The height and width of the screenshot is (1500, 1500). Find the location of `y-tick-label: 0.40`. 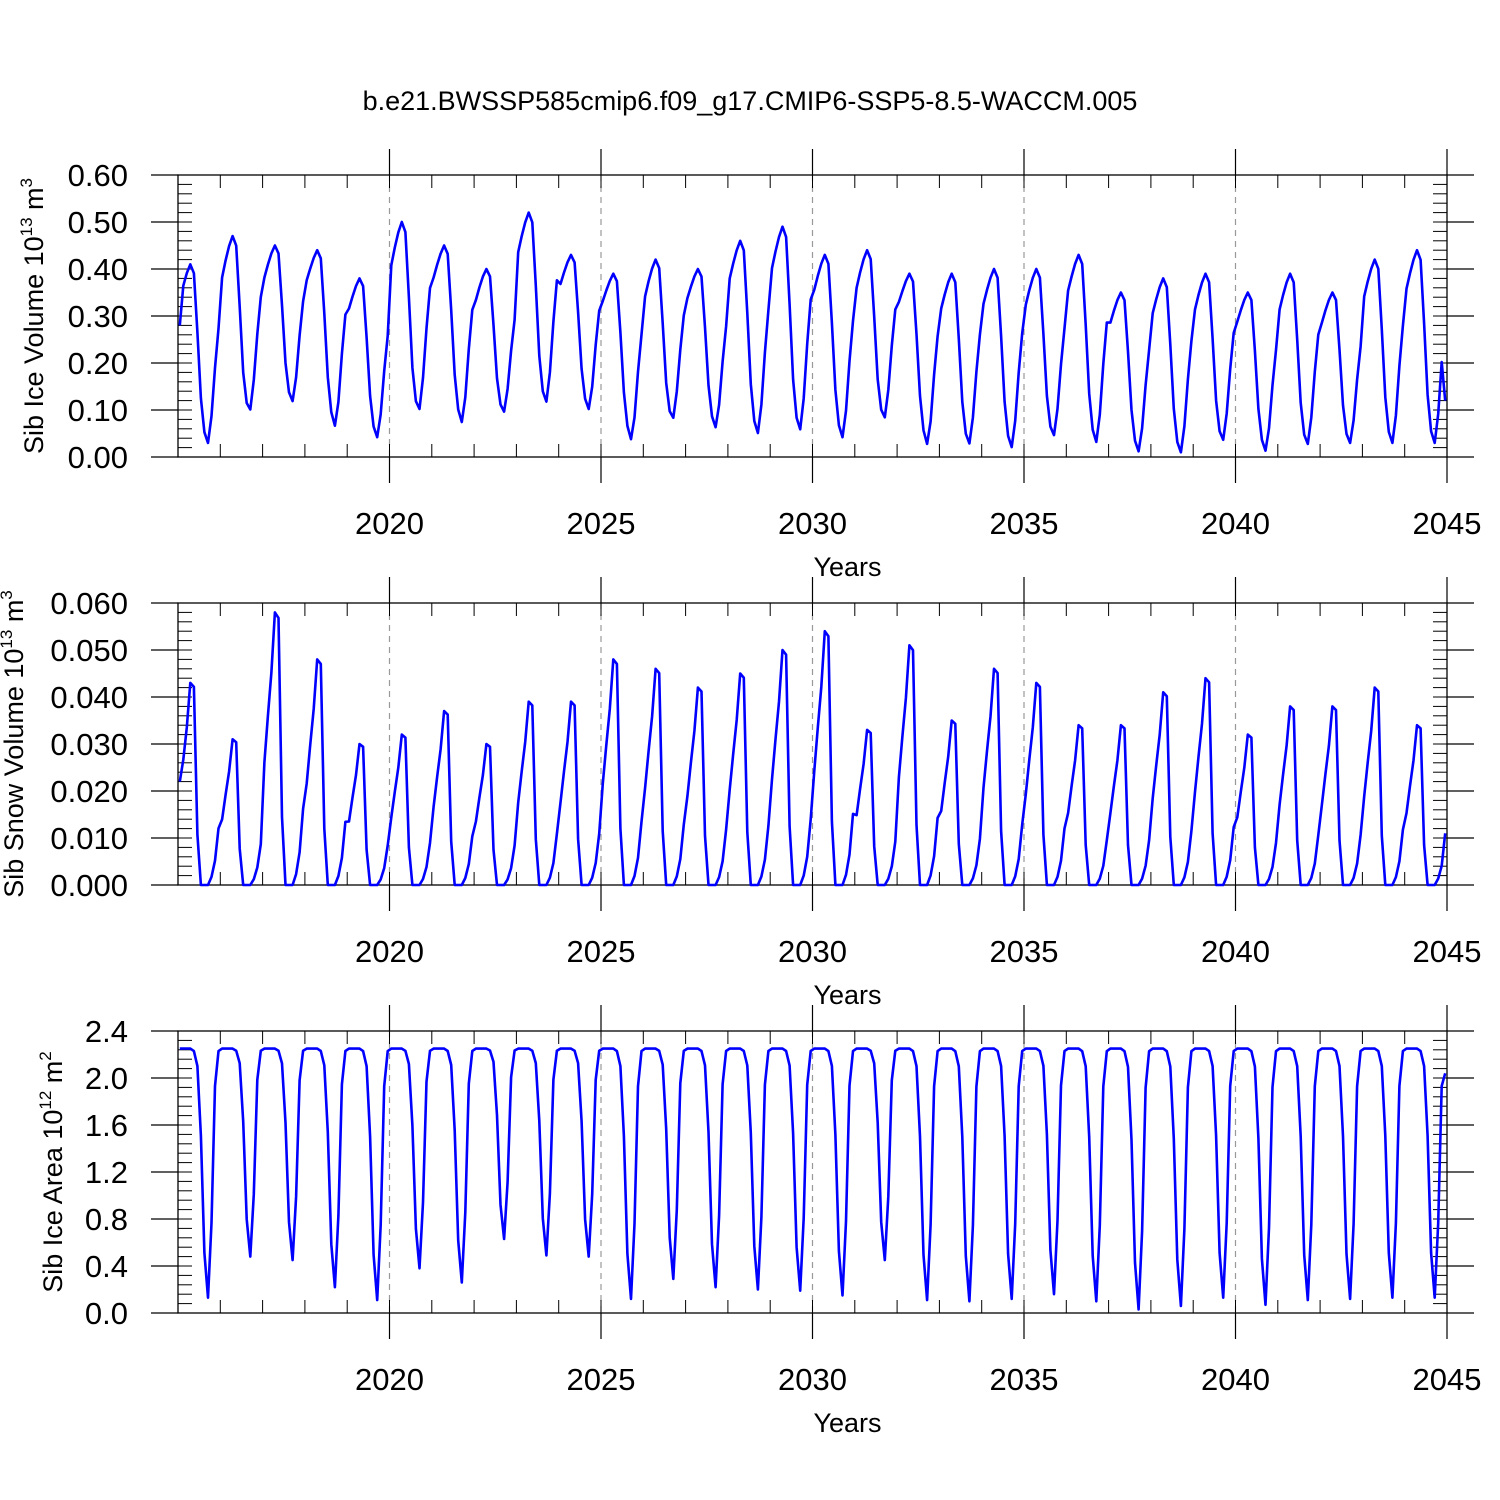

y-tick-label: 0.40 is located at coordinates (98, 269).